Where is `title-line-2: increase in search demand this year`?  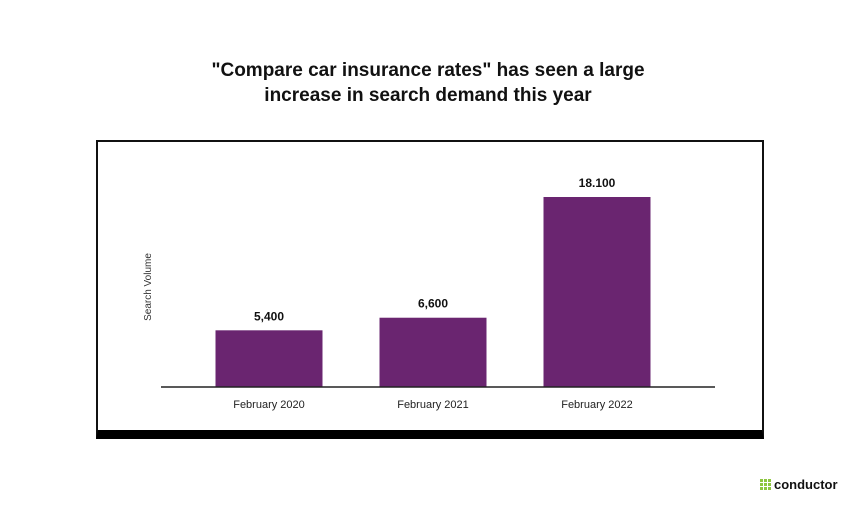
title-line-2: increase in search demand this year is located at coordinates (428, 95).